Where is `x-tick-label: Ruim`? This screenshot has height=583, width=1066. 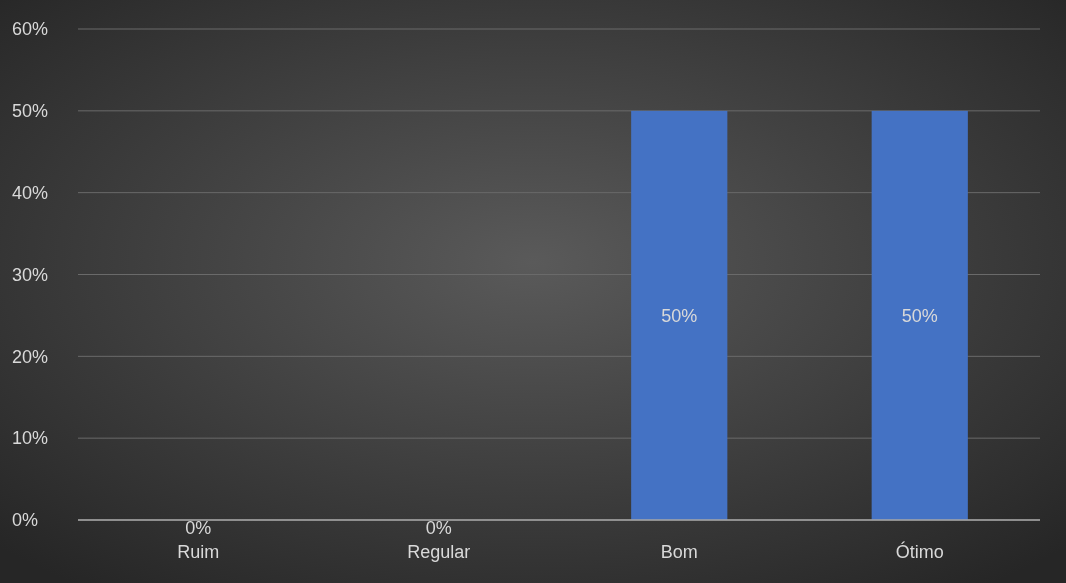 x-tick-label: Ruim is located at coordinates (198, 552).